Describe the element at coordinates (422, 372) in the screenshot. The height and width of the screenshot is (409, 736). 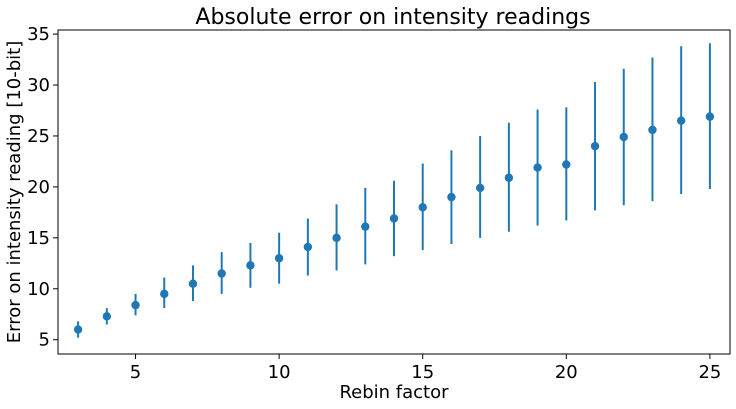
I see `x-tick-label: 15` at that location.